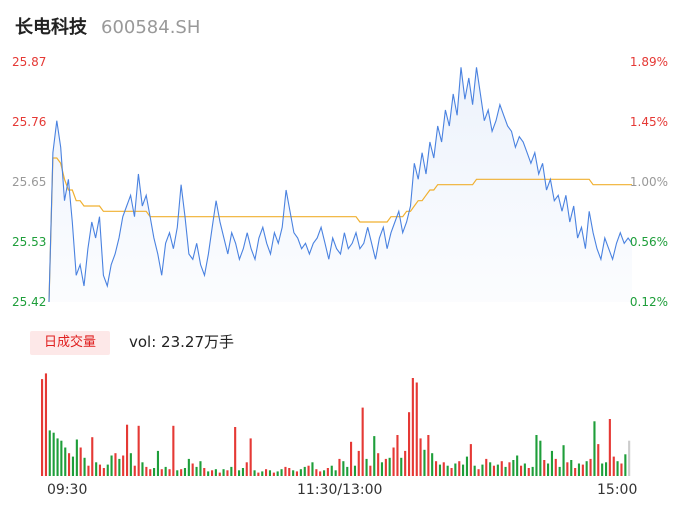  What do you see at coordinates (67, 490) in the screenshot?
I see `time-tick-label: 09:30` at bounding box center [67, 490].